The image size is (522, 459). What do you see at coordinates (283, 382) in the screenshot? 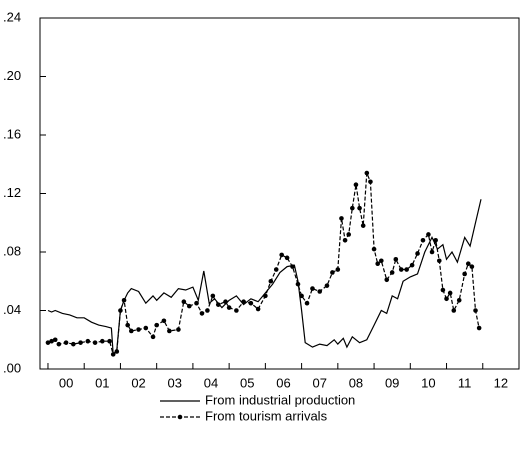
I see `x-tick-label: 06` at bounding box center [283, 382].